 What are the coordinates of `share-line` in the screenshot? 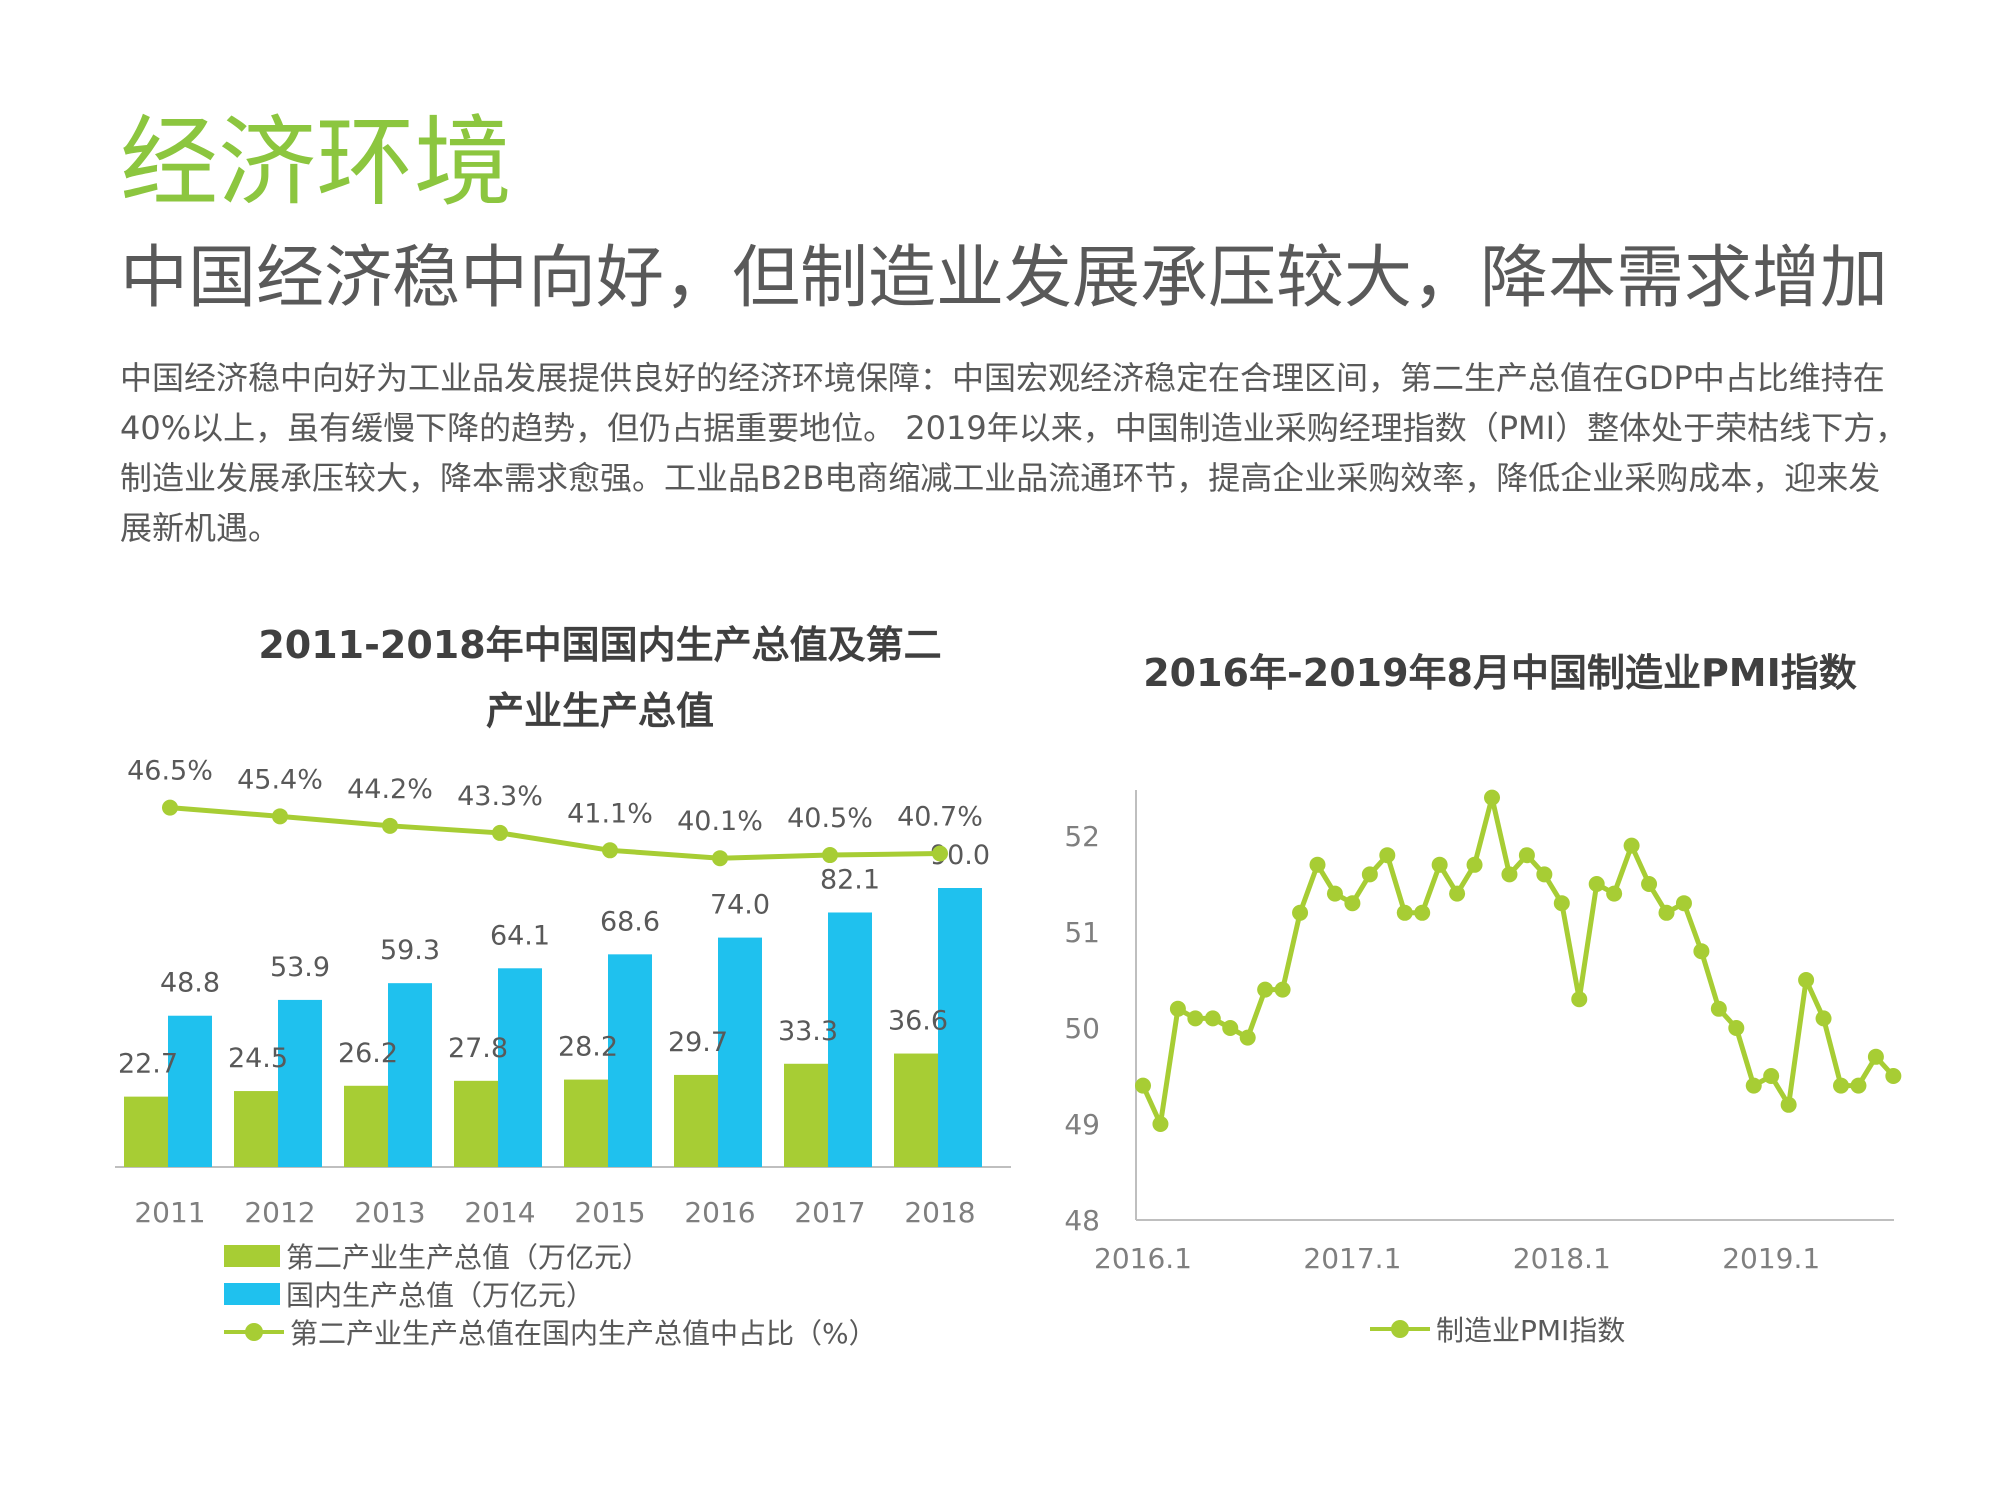 It's located at (555, 833).